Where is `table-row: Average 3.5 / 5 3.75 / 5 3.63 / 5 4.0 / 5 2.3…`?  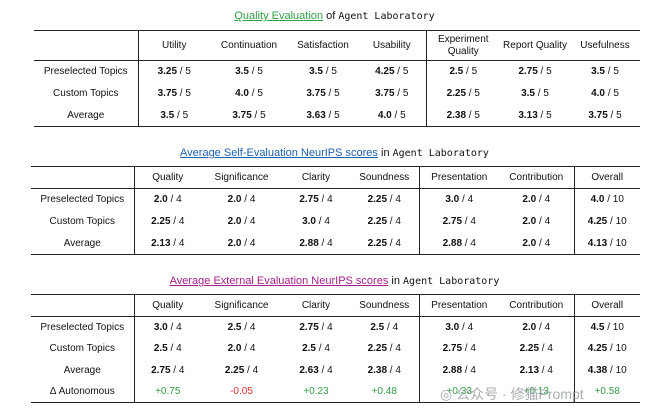 table-row: Average 3.5 / 5 3.75 / 5 3.63 / 5 4.0 / 5 2.3… is located at coordinates (337, 115).